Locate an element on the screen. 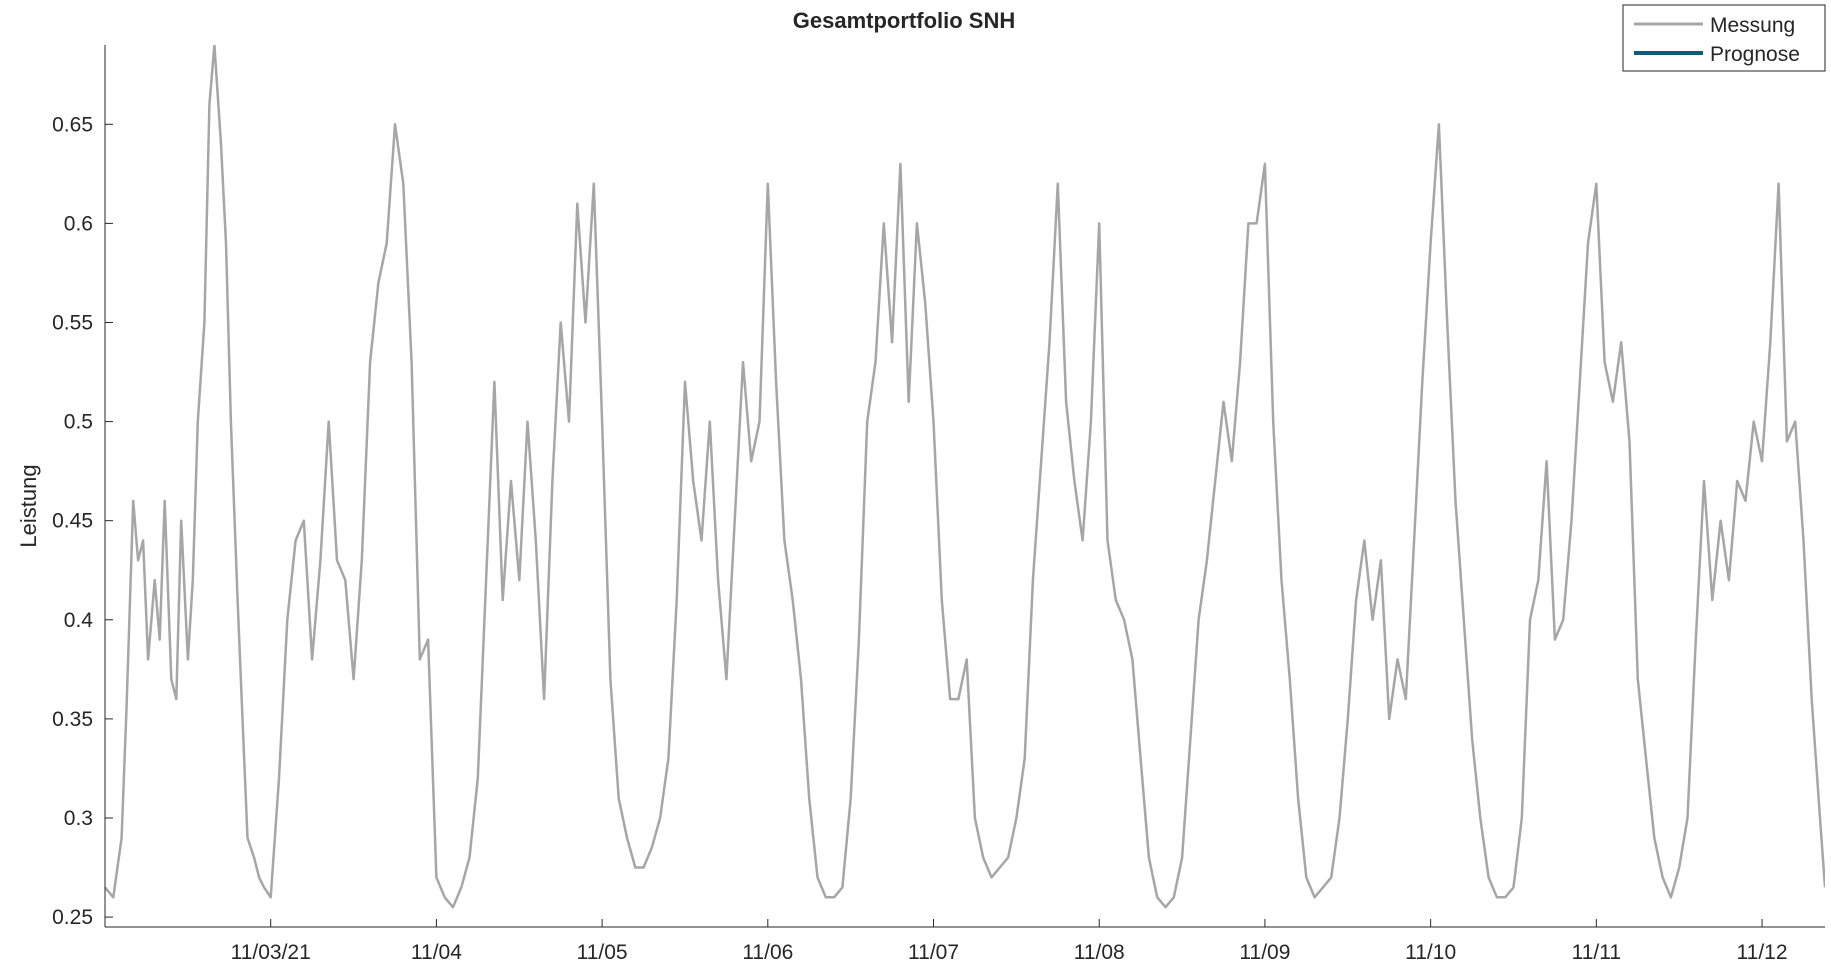 Image resolution: width=1831 pixels, height=974 pixels. legend-label-prognose: Prognose is located at coordinates (1755, 54).